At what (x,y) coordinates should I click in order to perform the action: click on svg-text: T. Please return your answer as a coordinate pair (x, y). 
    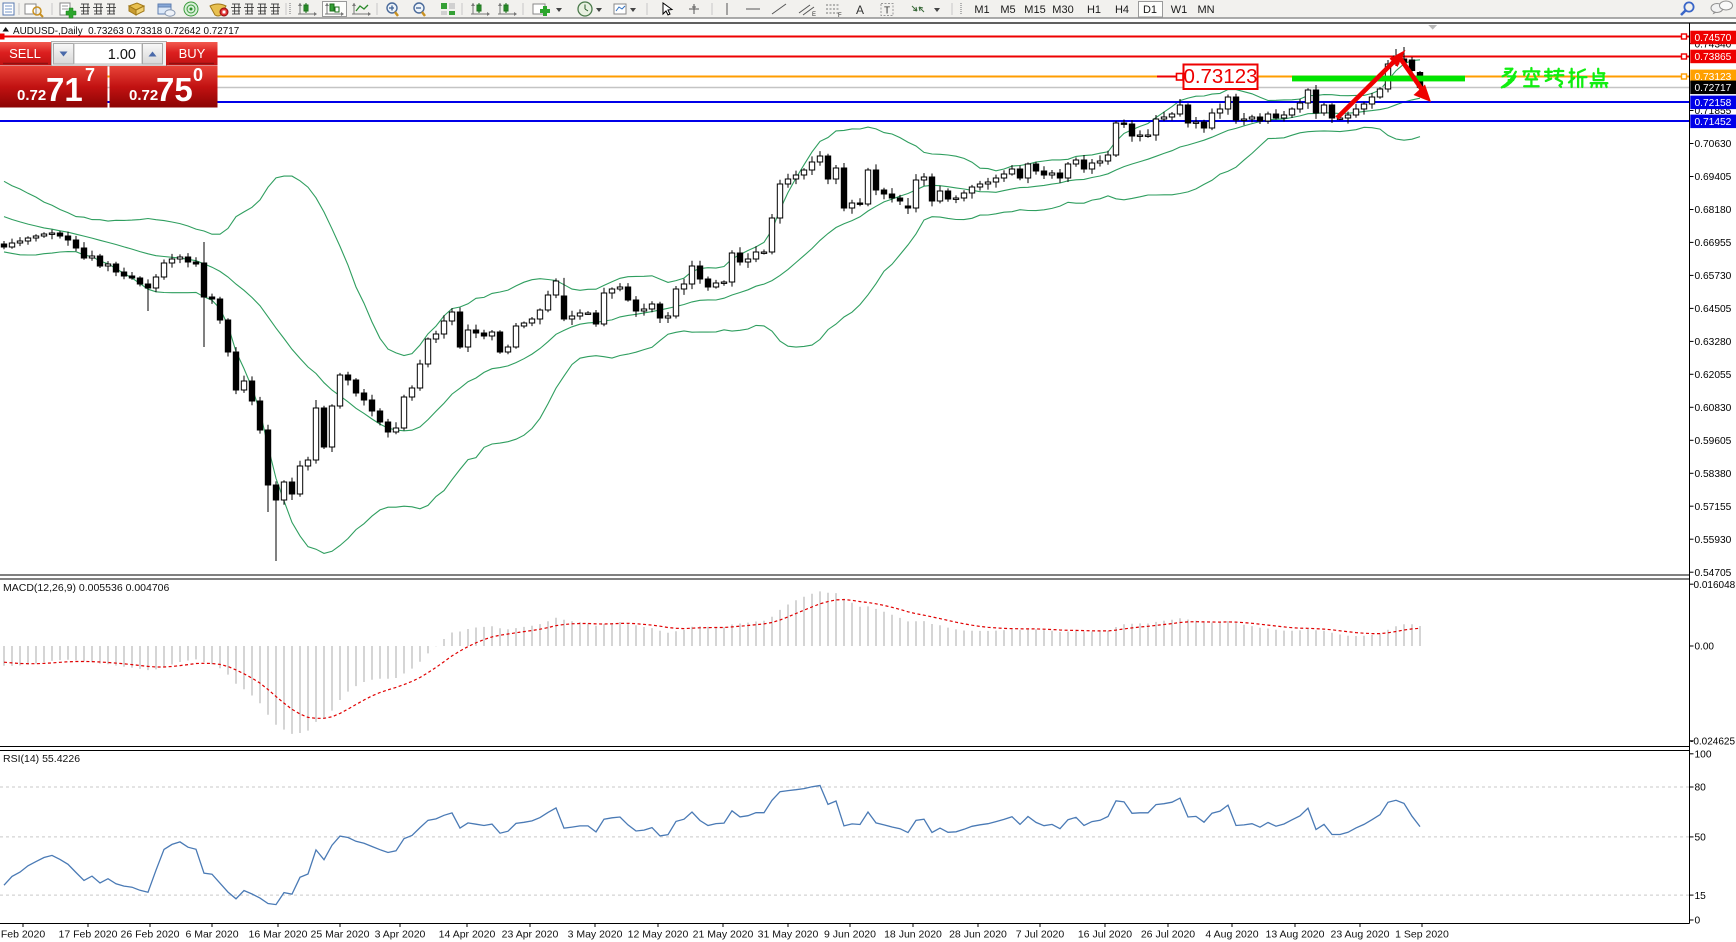
    Looking at the image, I should click on (887, 11).